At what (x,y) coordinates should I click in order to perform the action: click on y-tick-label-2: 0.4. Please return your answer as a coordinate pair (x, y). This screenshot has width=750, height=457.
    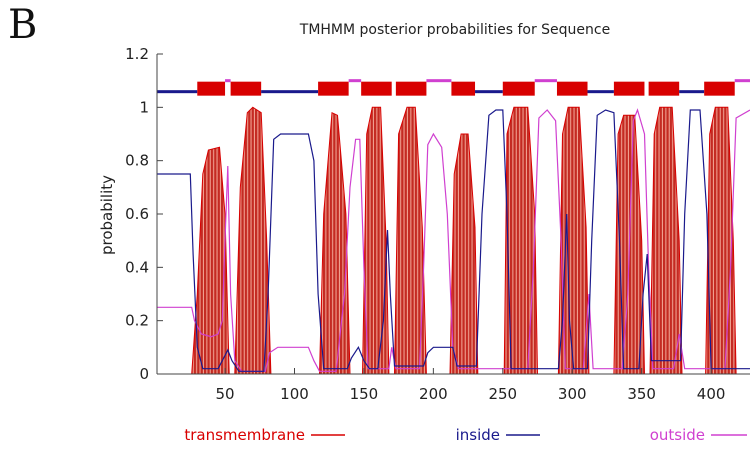
    Looking at the image, I should click on (137, 267).